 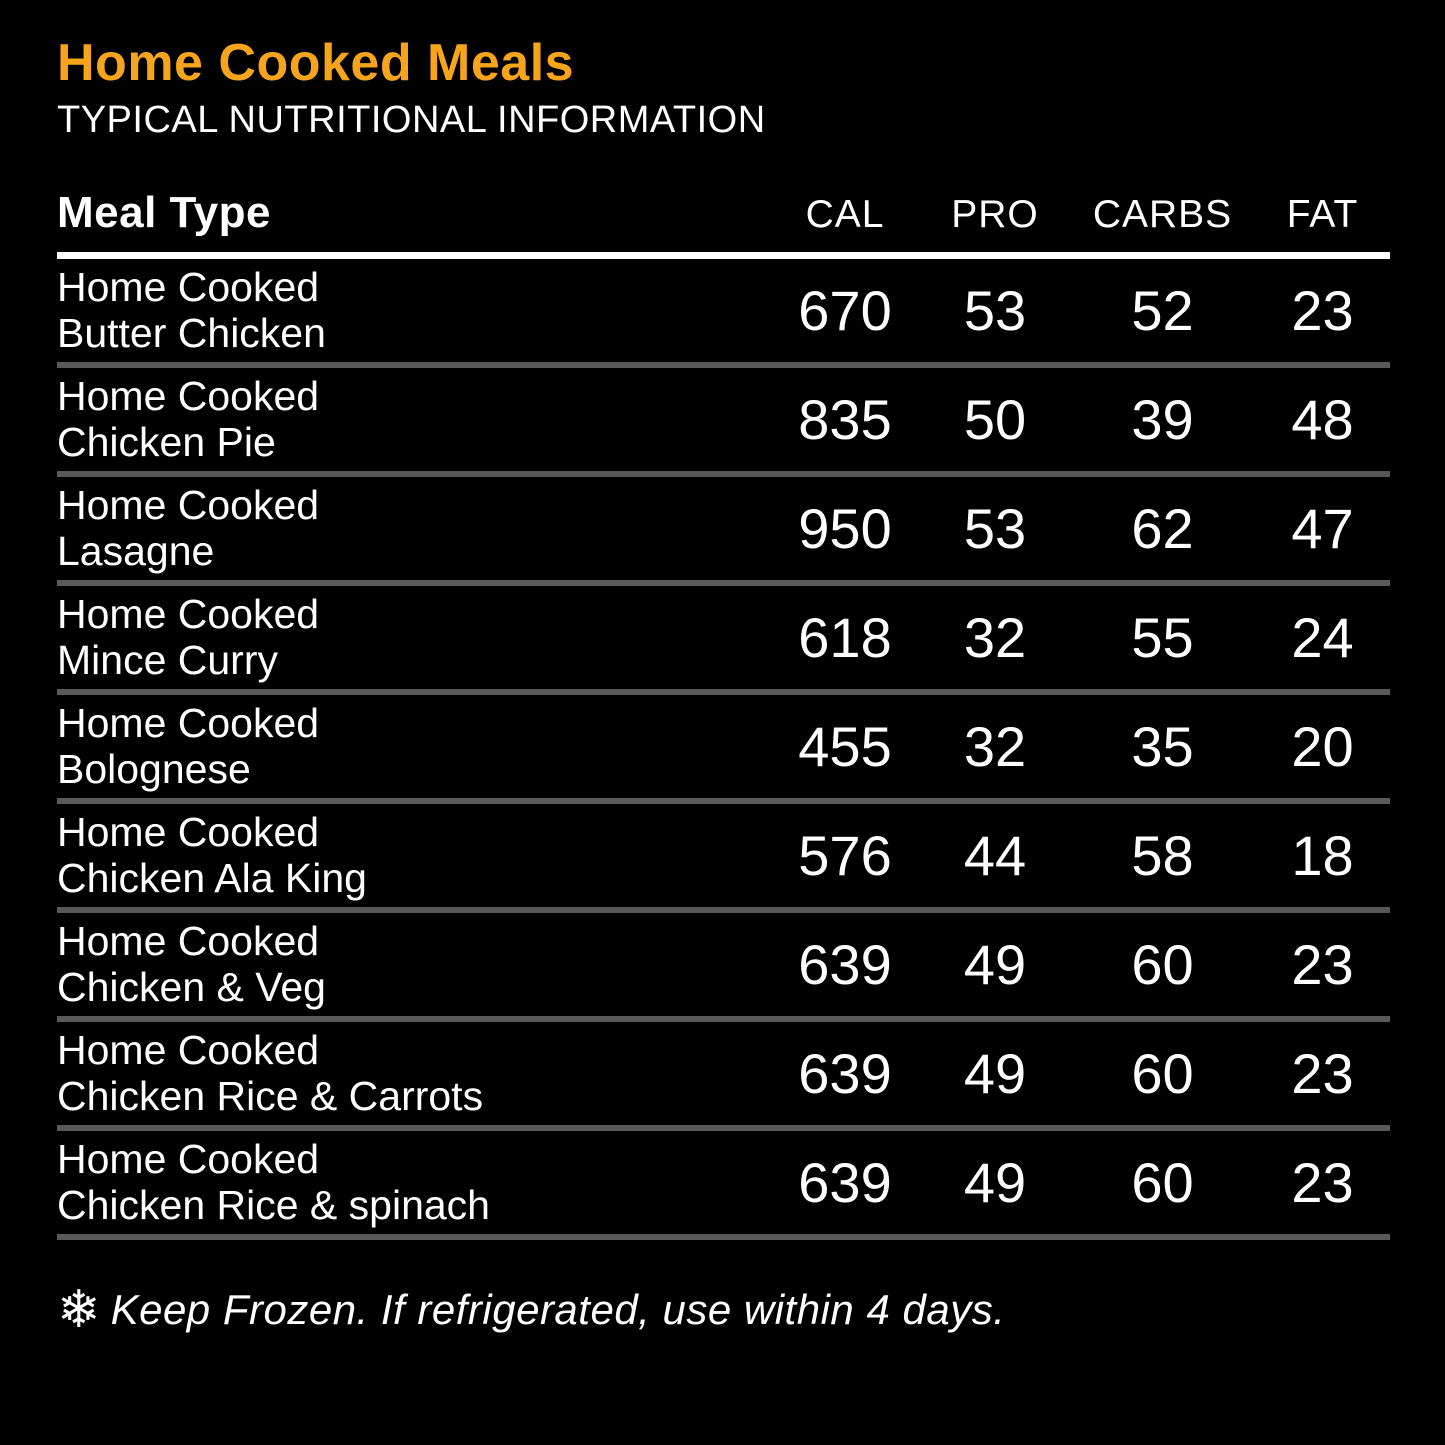 I want to click on cal-value: 576, so click(x=845, y=855).